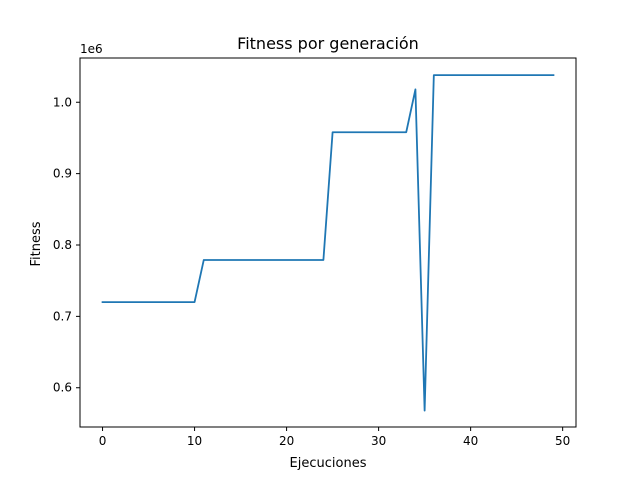  Describe the element at coordinates (91, 49) in the screenshot. I see `y-axis-offset-text: 1e6` at that location.